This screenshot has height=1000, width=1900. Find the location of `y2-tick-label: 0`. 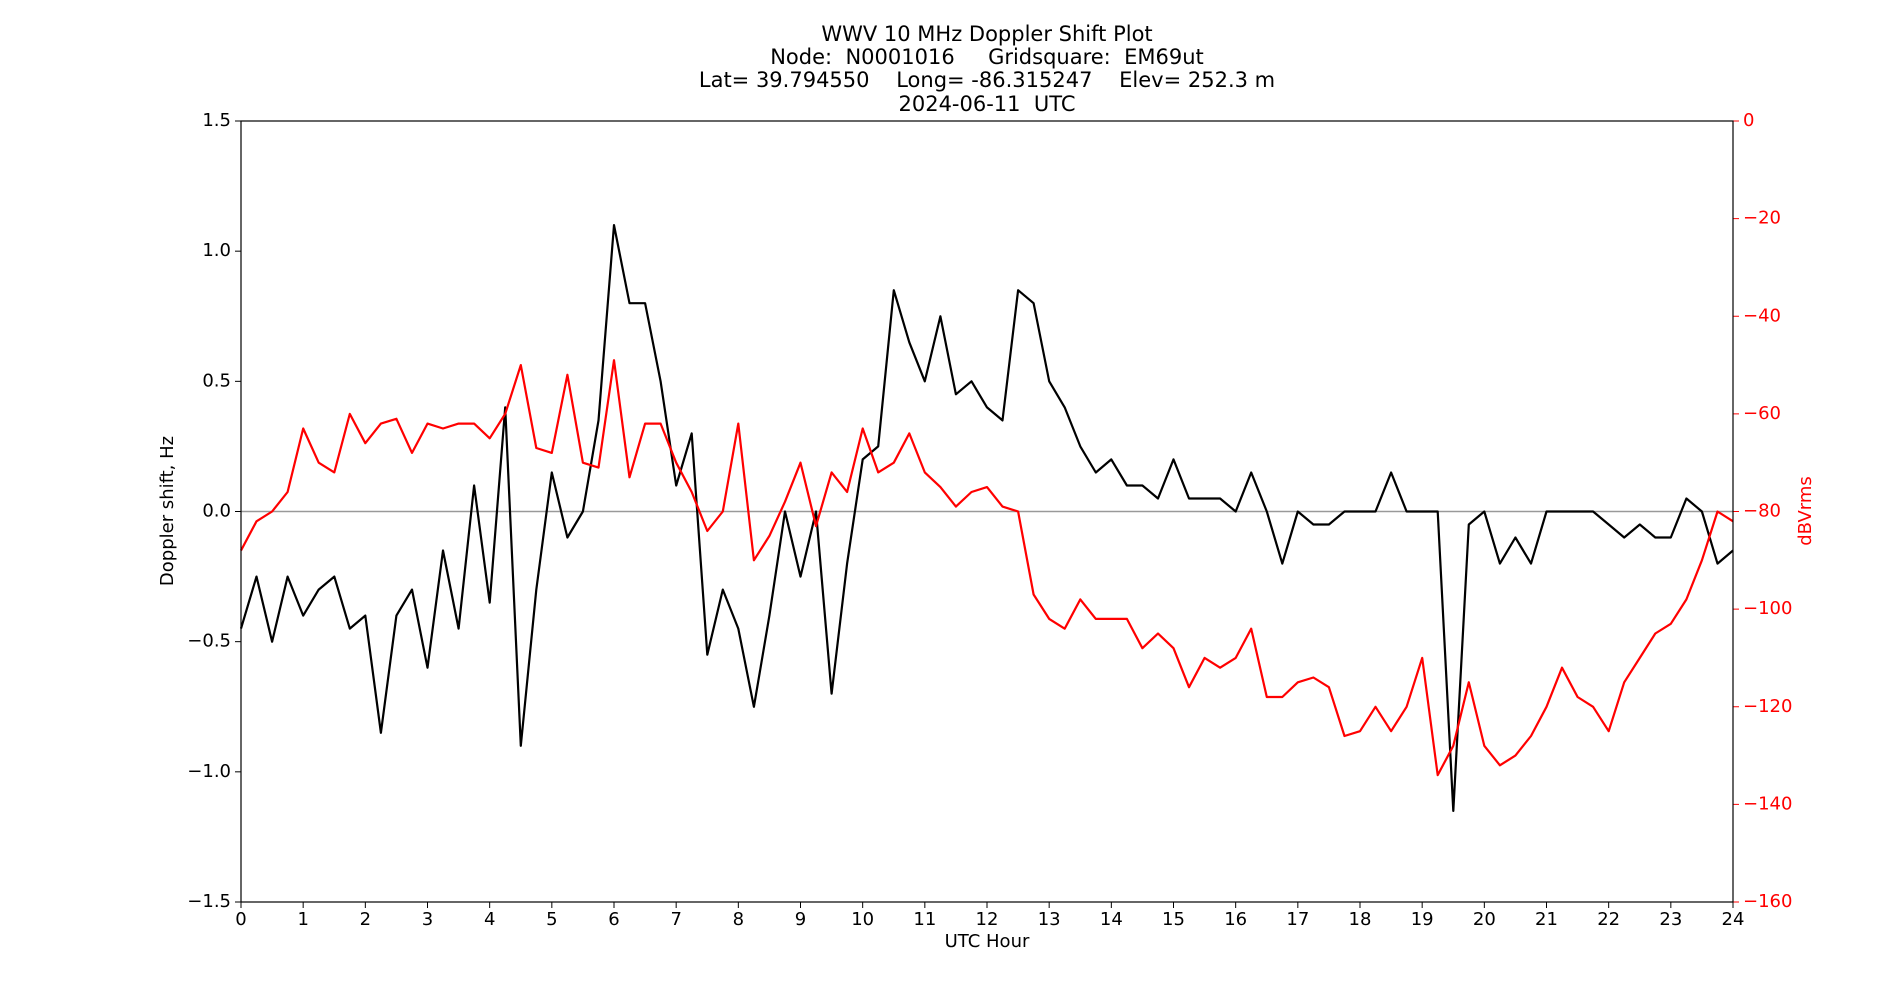

y2-tick-label: 0 is located at coordinates (1748, 120).